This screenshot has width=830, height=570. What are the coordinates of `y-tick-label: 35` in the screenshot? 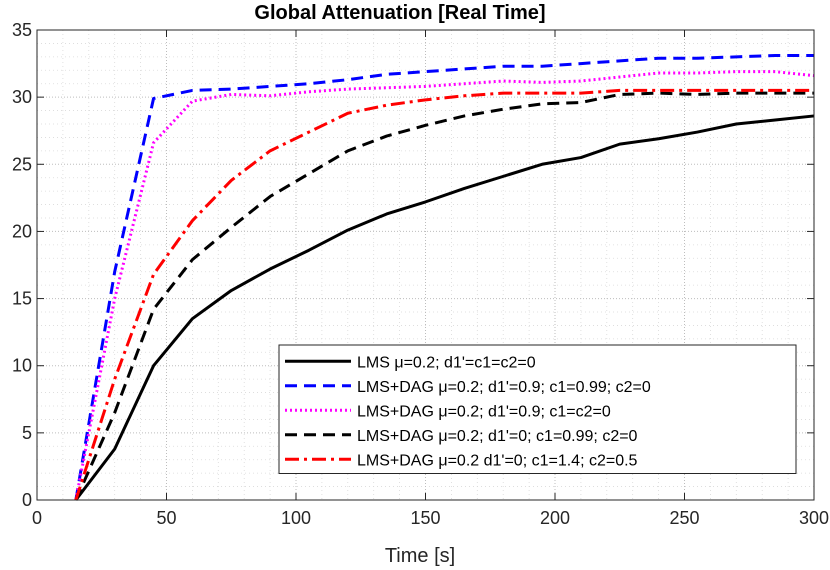 It's located at (22, 30).